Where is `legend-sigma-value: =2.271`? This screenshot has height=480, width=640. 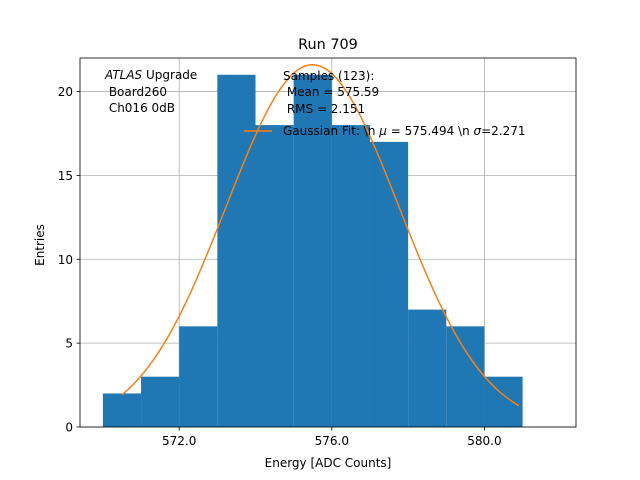
legend-sigma-value: =2.271 is located at coordinates (503, 131).